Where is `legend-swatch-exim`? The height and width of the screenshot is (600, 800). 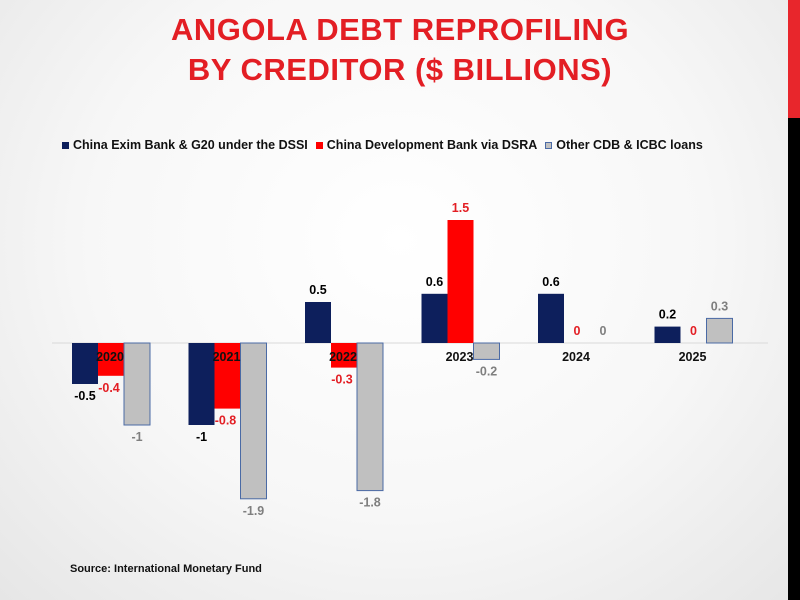
legend-swatch-exim is located at coordinates (65, 145).